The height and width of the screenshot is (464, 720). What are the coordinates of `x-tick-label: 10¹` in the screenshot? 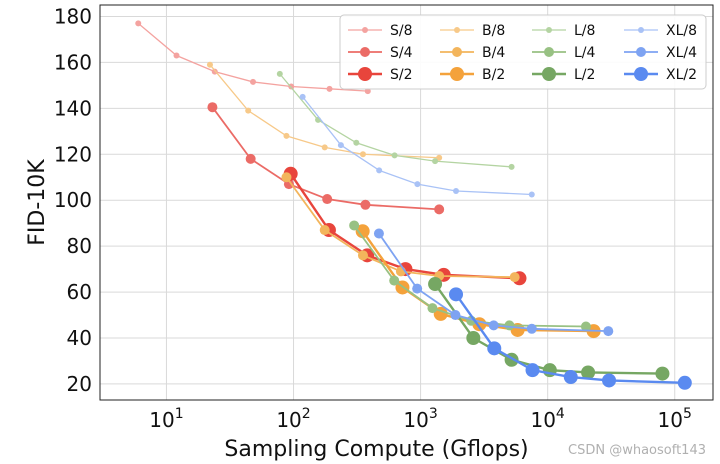 It's located at (166, 419).